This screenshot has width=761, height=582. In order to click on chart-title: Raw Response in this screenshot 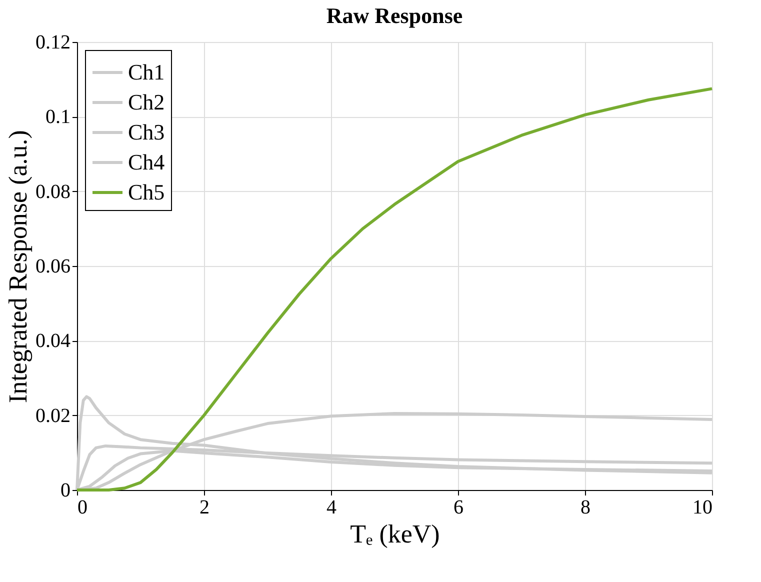, I will do `click(394, 15)`.